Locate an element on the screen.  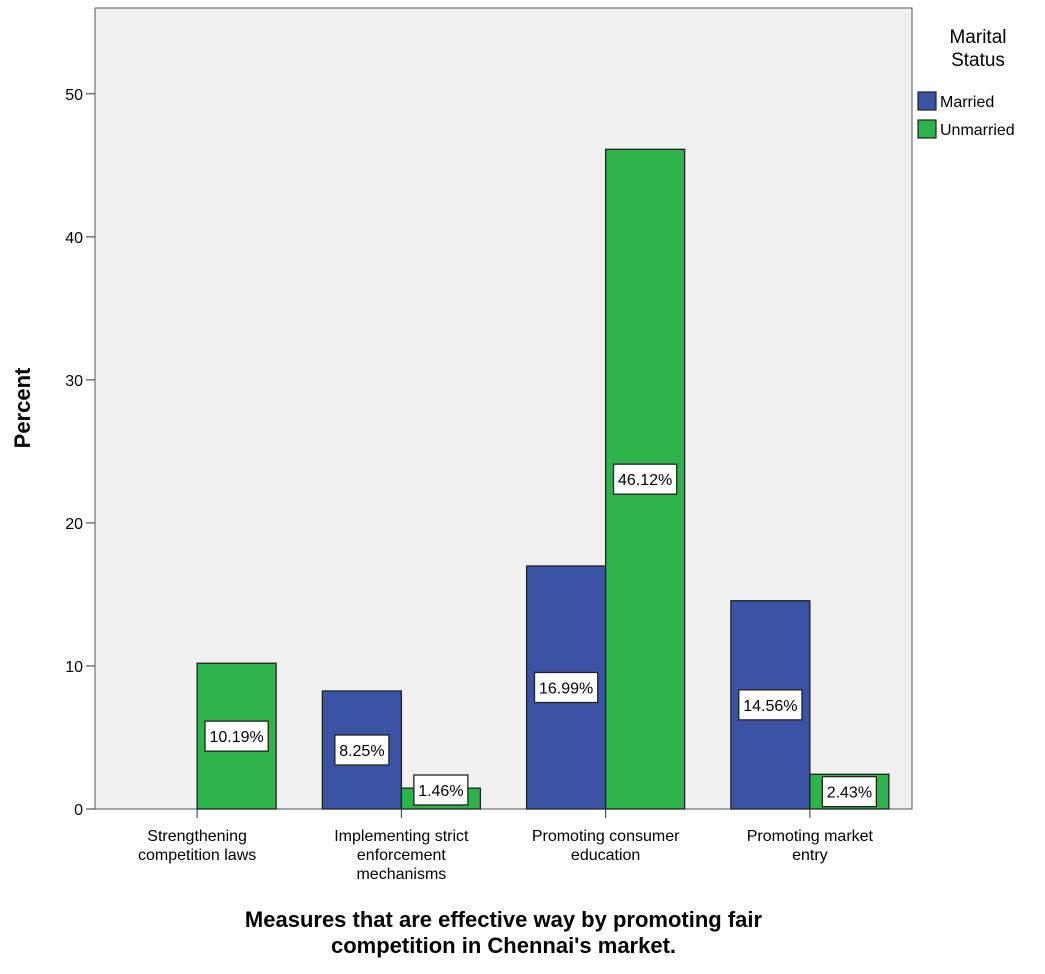
data-label-text: 8.25% is located at coordinates (361, 751).